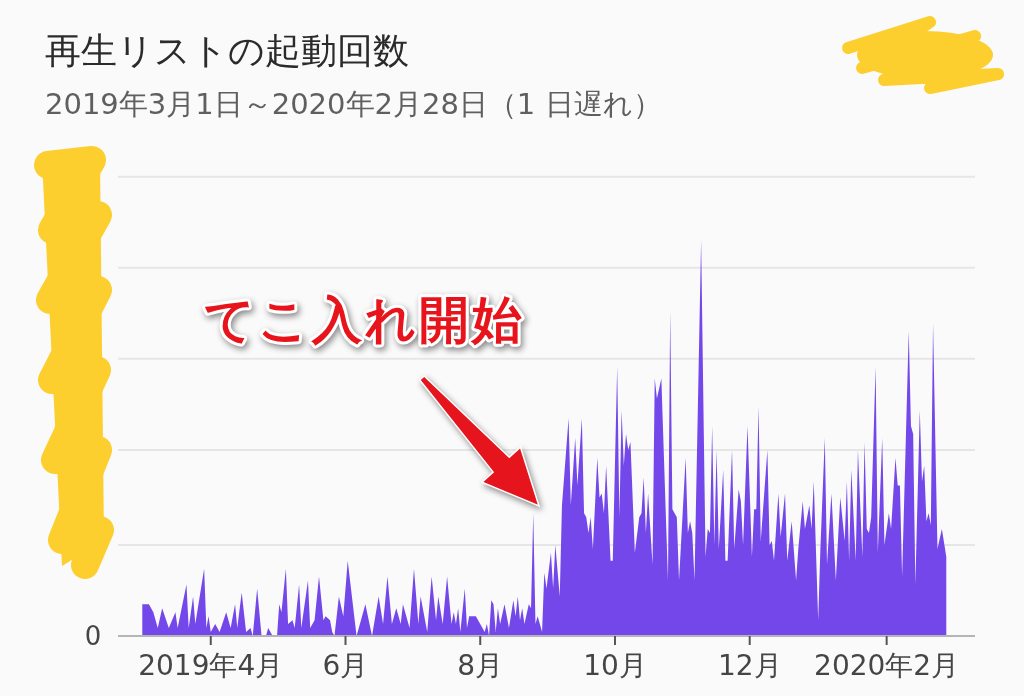 This screenshot has height=696, width=1024. Describe the element at coordinates (615, 665) in the screenshot. I see `x-tick-label: 10月` at that location.